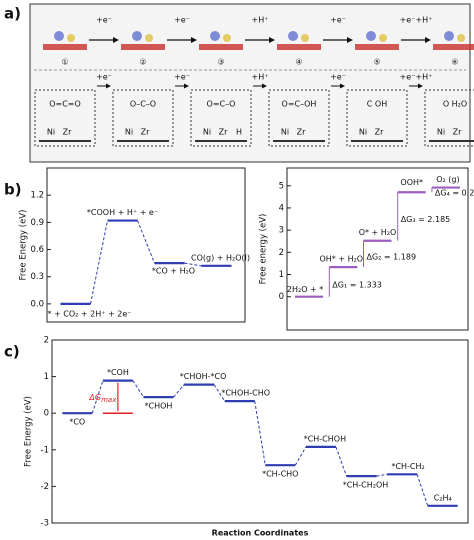 The image size is (474, 540). What do you see at coordinates (341, 259) in the screenshot?
I see `level-label: OH* + H₂O` at bounding box center [341, 259].